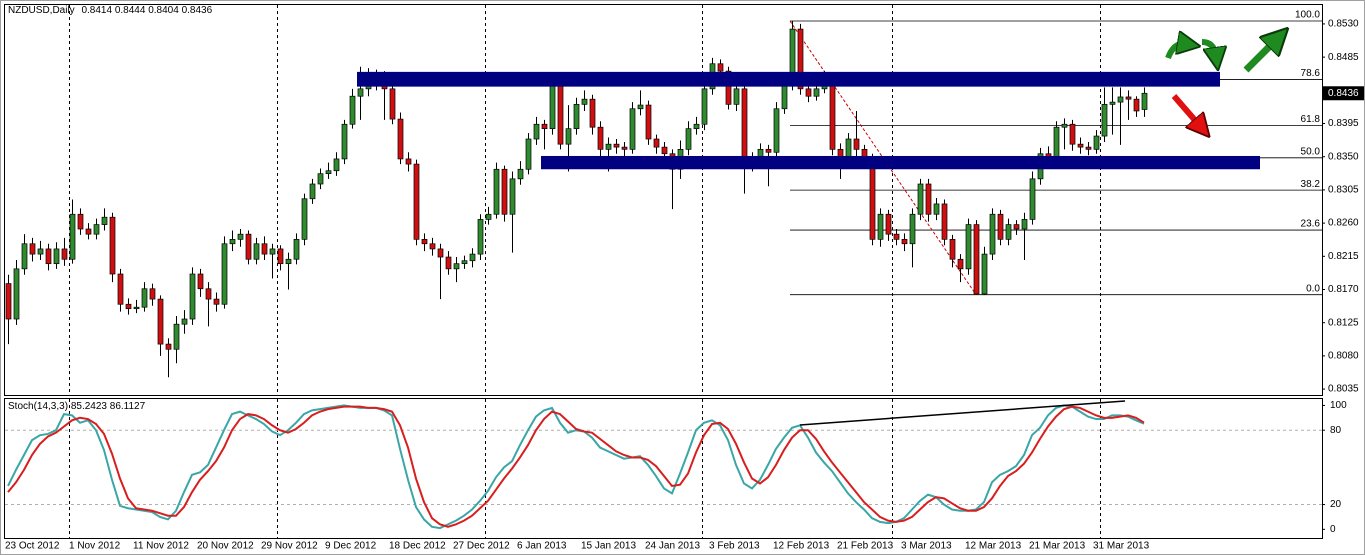 The height and width of the screenshot is (555, 1365). Describe the element at coordinates (1121, 546) in the screenshot. I see `x-tick-label: 31 Mar 2013` at that location.